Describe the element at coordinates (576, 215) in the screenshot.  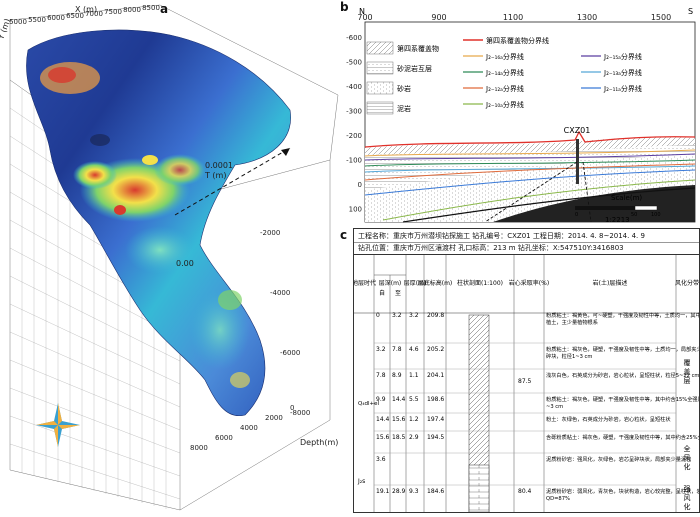
I see `scale-tick-0: 0` at that location.